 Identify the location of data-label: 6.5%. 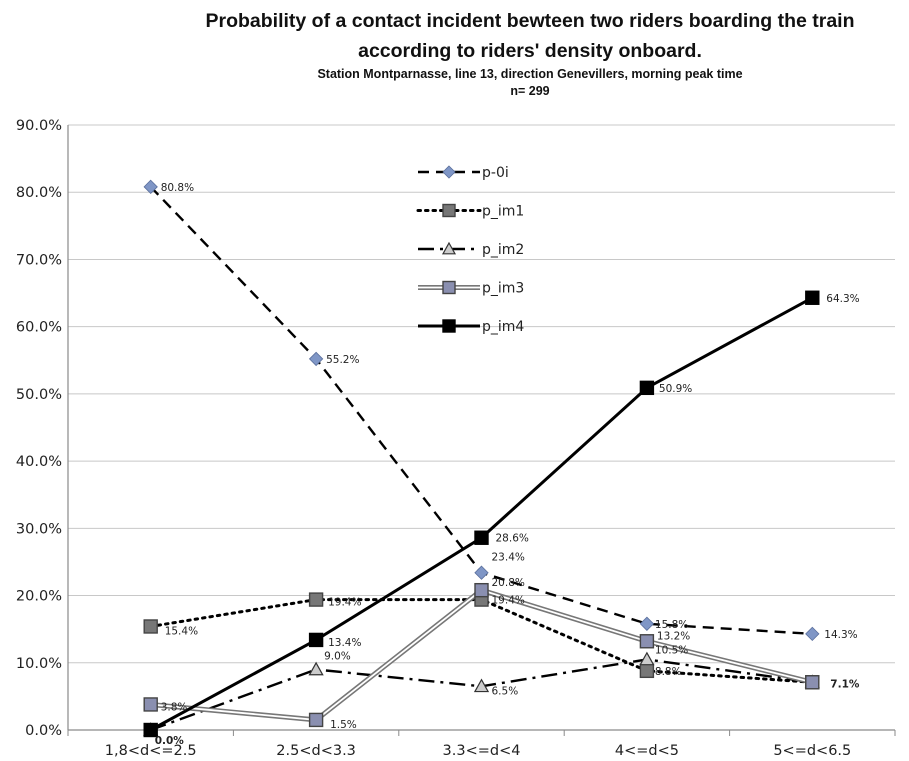
(505, 691).